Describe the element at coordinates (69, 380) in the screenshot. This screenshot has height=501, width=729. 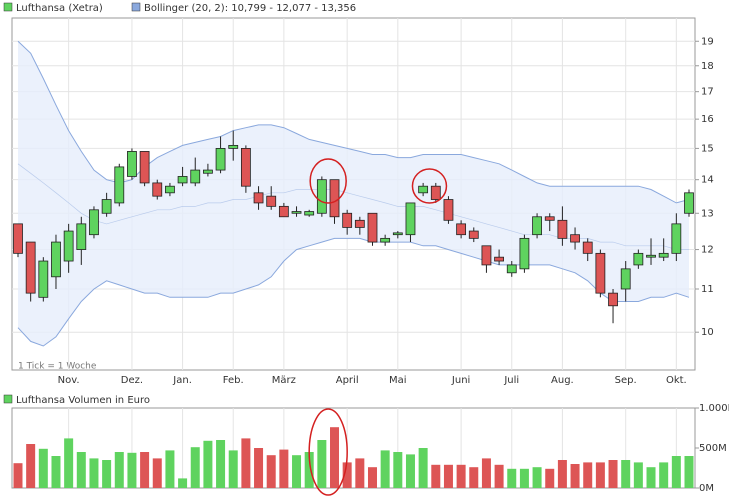
I see `x-tick-label: Nov.` at that location.